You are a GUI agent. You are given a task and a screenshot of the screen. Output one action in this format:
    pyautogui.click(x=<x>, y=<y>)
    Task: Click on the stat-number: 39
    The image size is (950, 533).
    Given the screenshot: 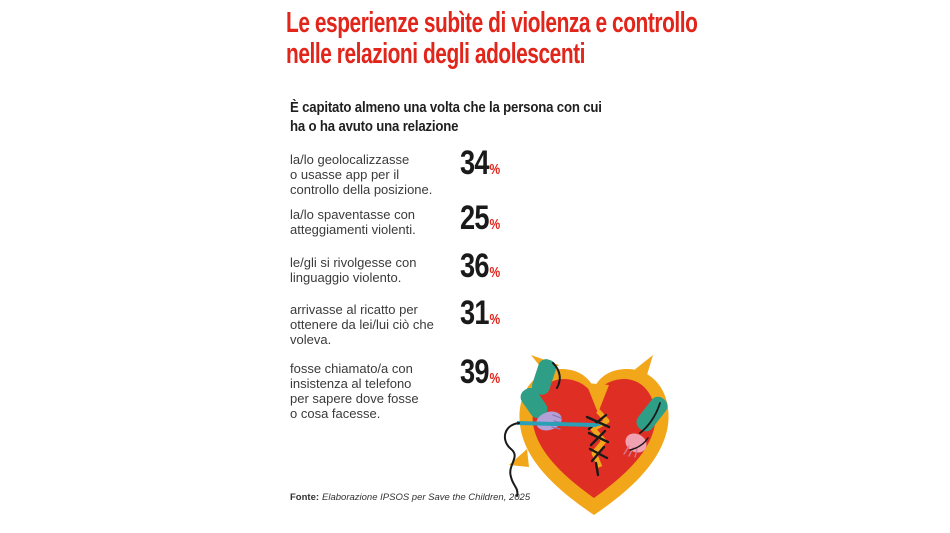 What is the action you would take?
    pyautogui.click(x=474, y=372)
    